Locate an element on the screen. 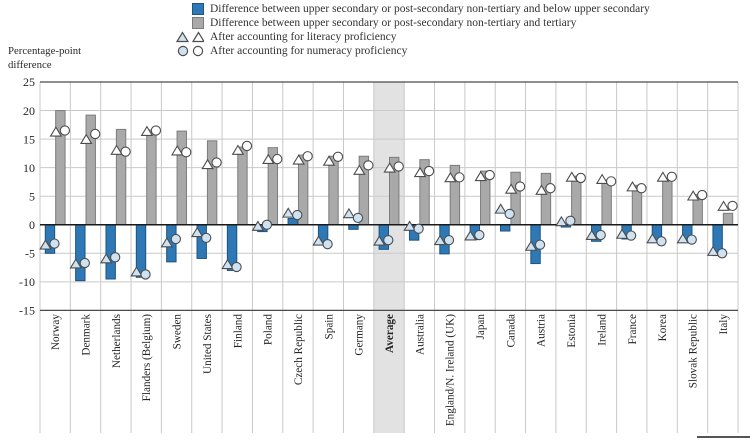  gray-square-icon is located at coordinates (190, 23).